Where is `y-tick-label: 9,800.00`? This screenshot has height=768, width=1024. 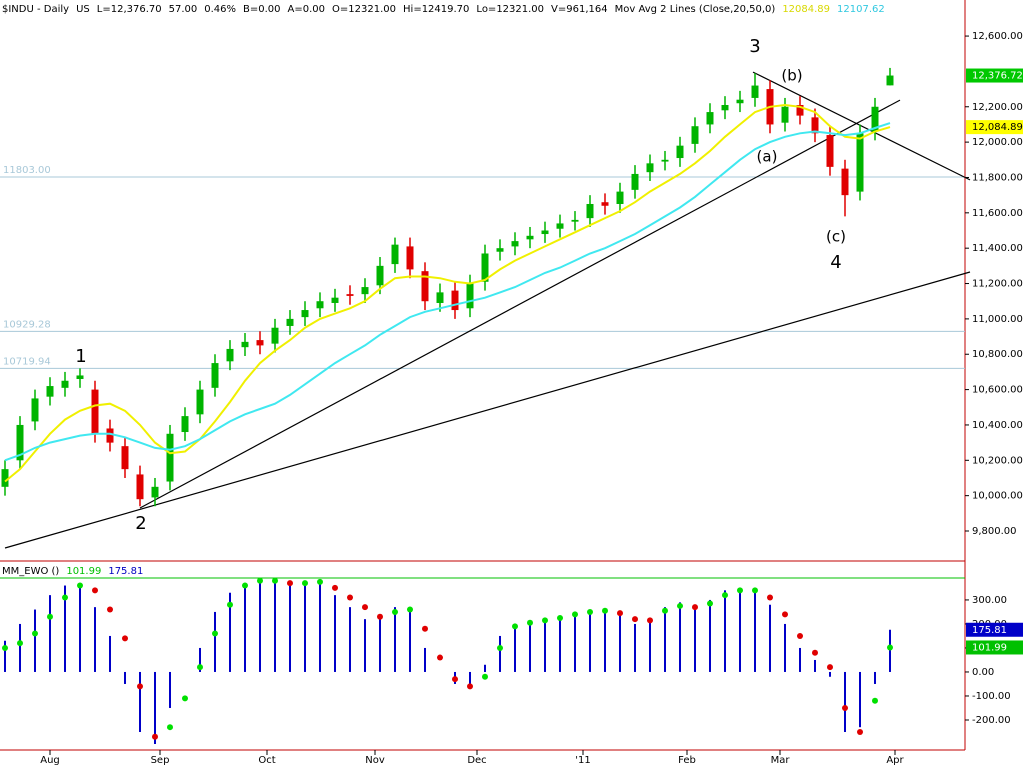 y-tick-label: 9,800.00 is located at coordinates (994, 531).